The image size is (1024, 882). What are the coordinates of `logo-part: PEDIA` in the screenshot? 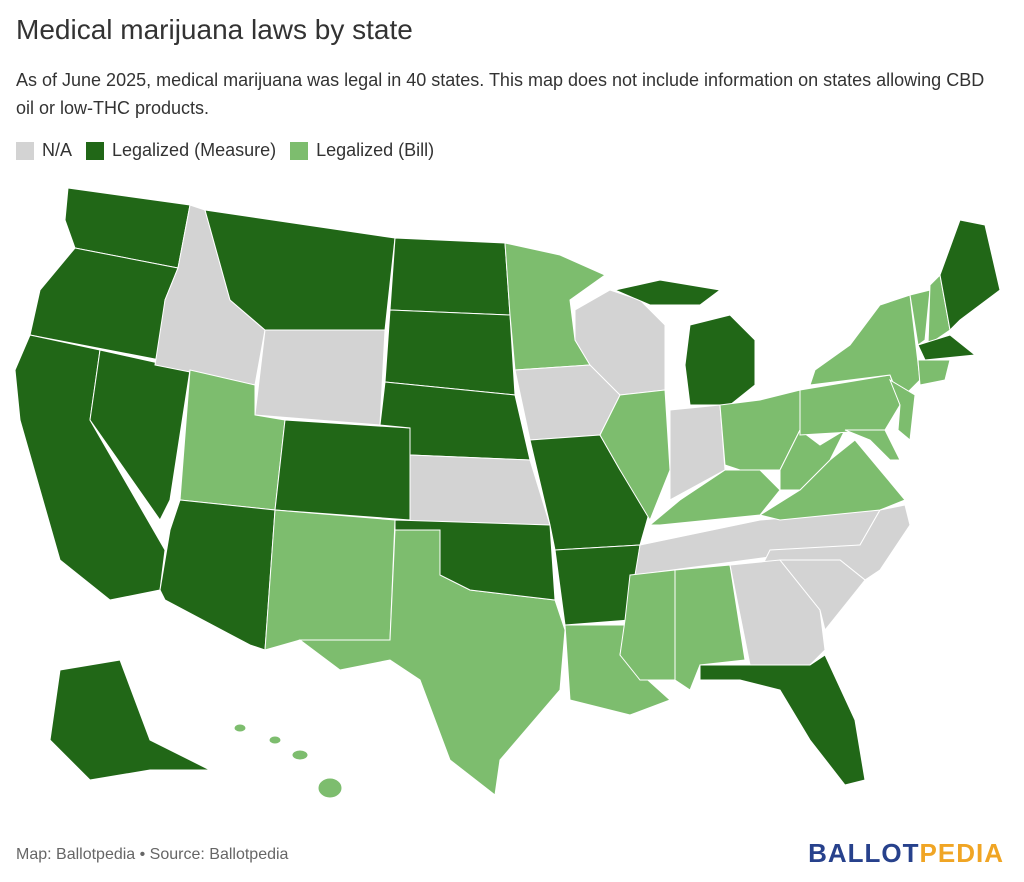 It's located at (961, 853).